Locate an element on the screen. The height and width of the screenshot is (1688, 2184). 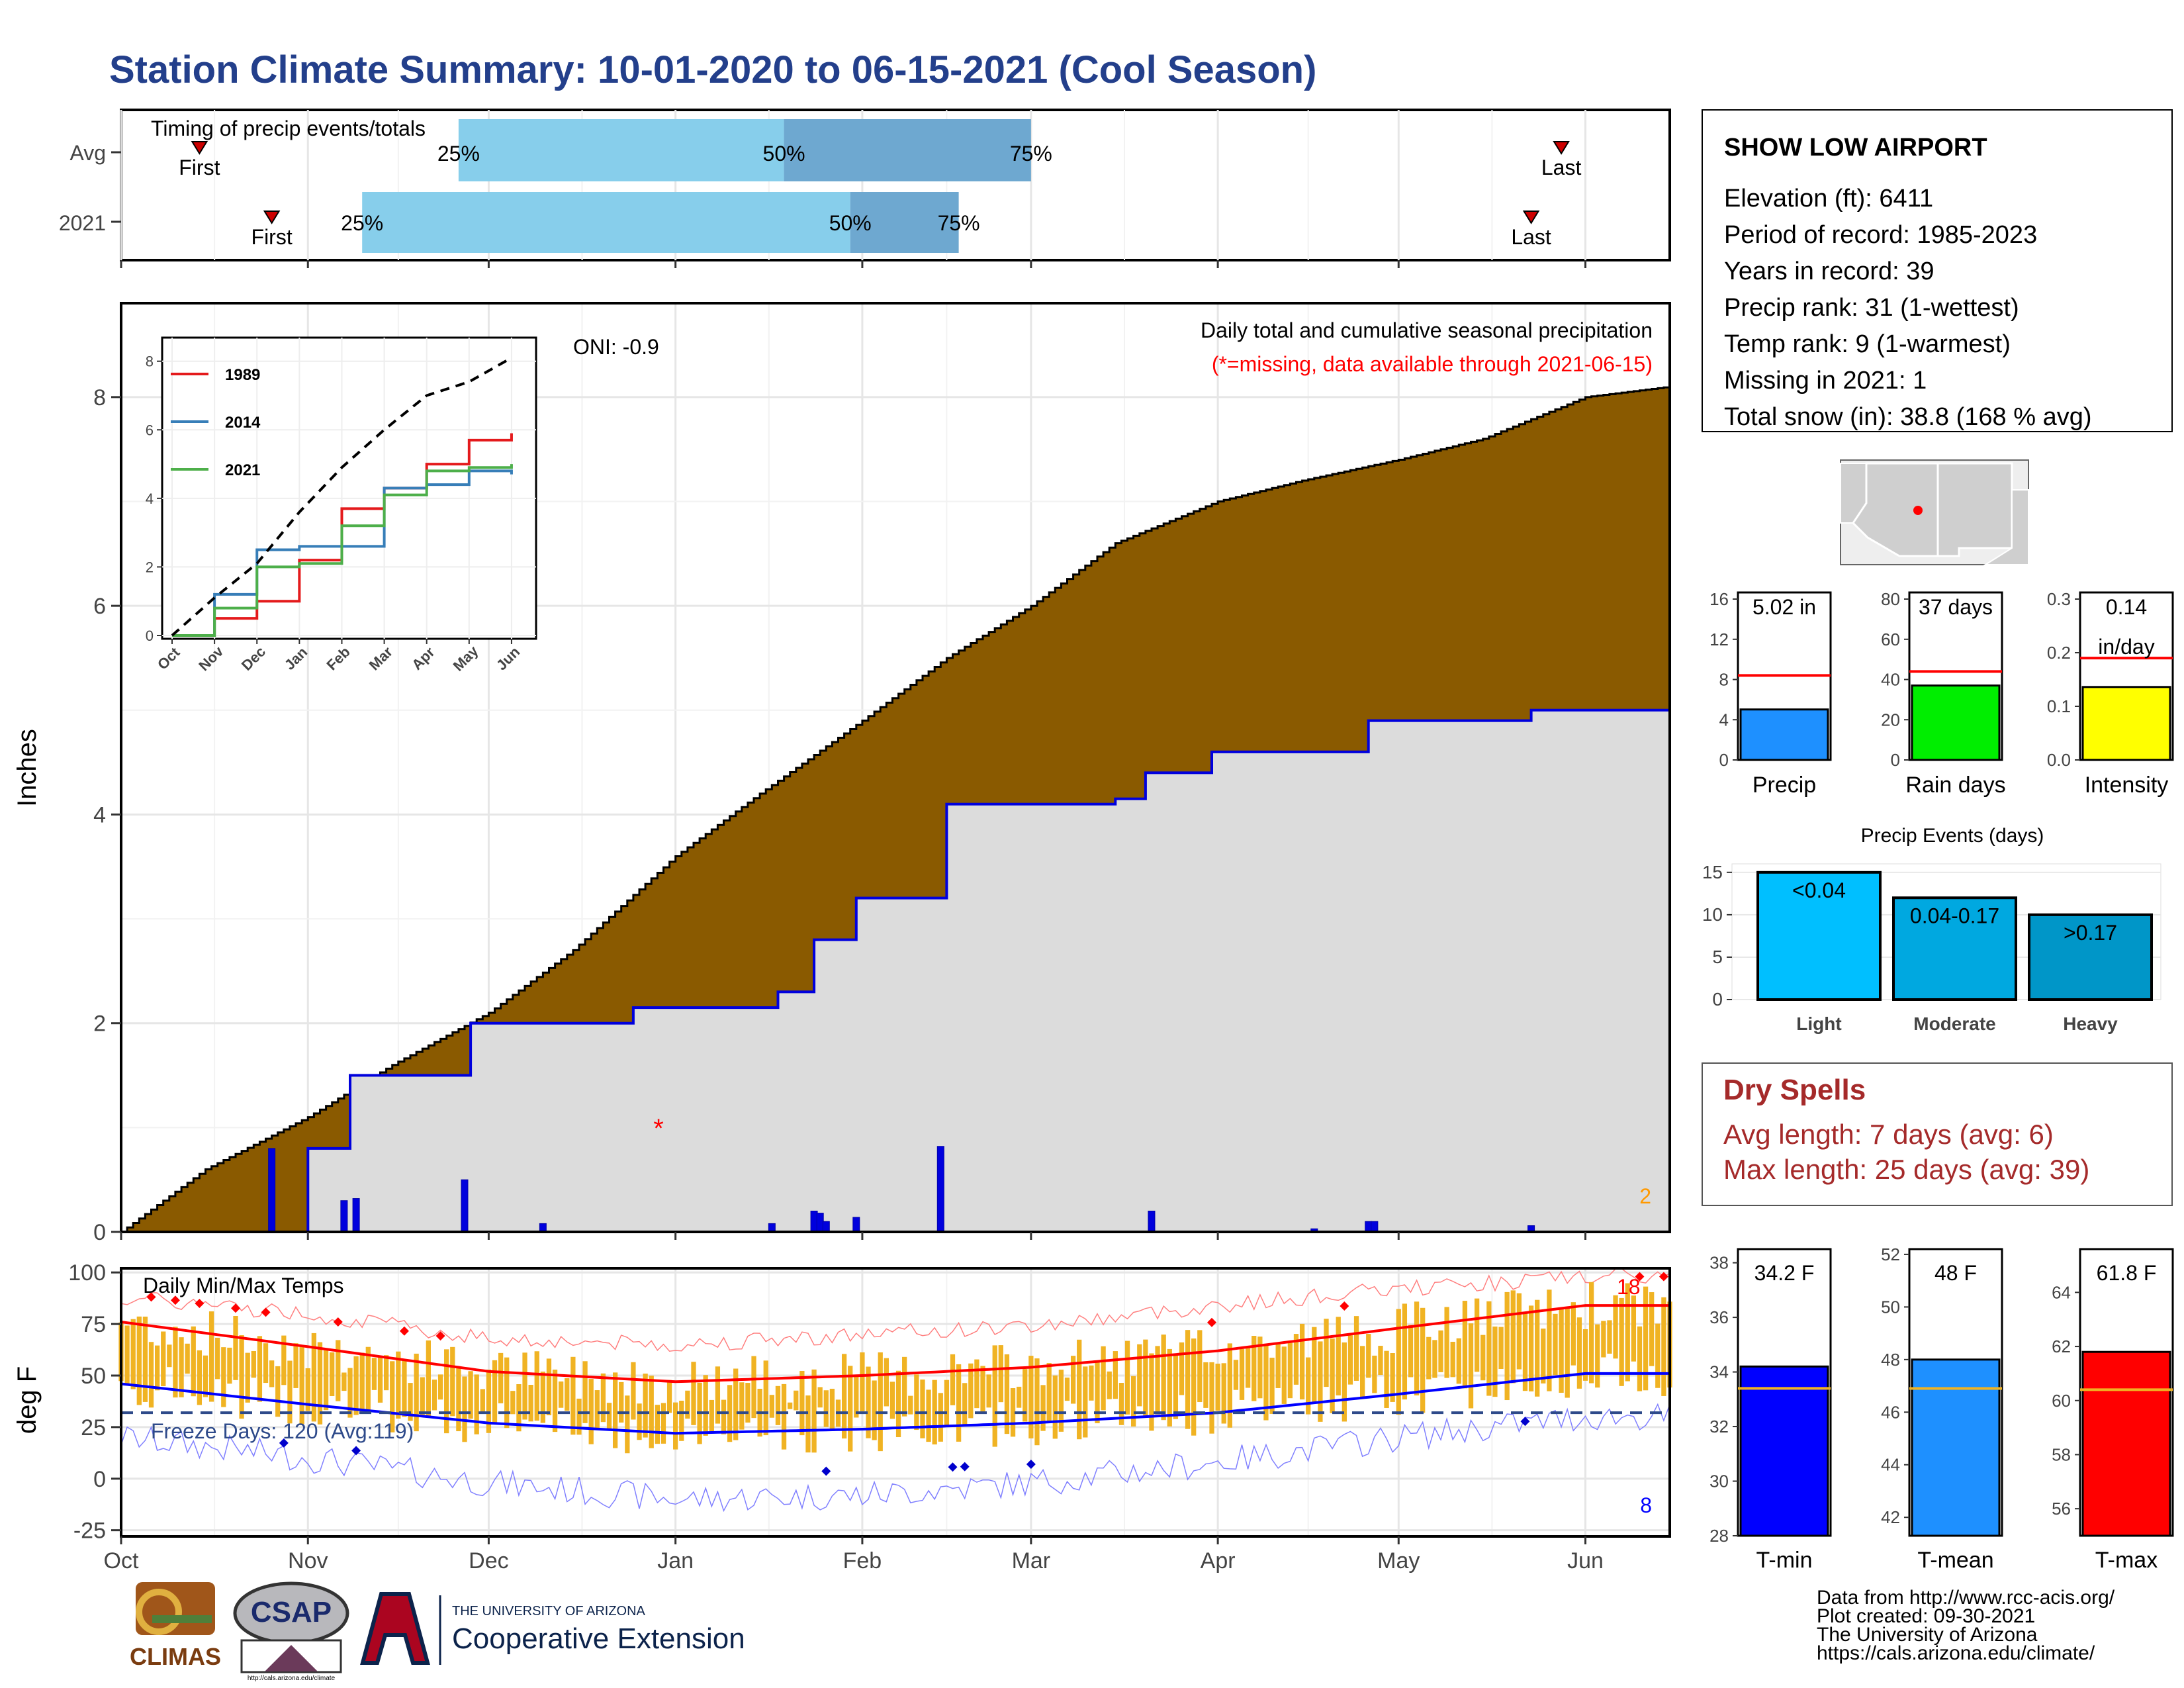
temp-frame-bg is located at coordinates (896, 1402).